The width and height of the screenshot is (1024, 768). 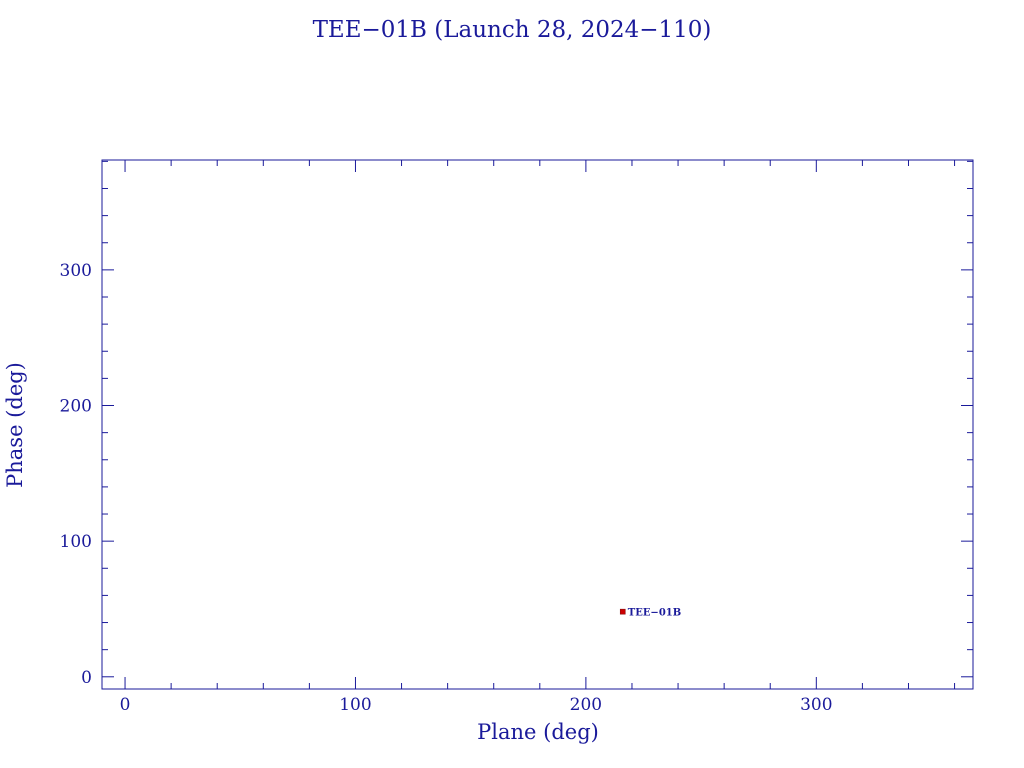 I want to click on chart-title: TEE−01B (Launch 28, 2024−110), so click(x=512, y=30).